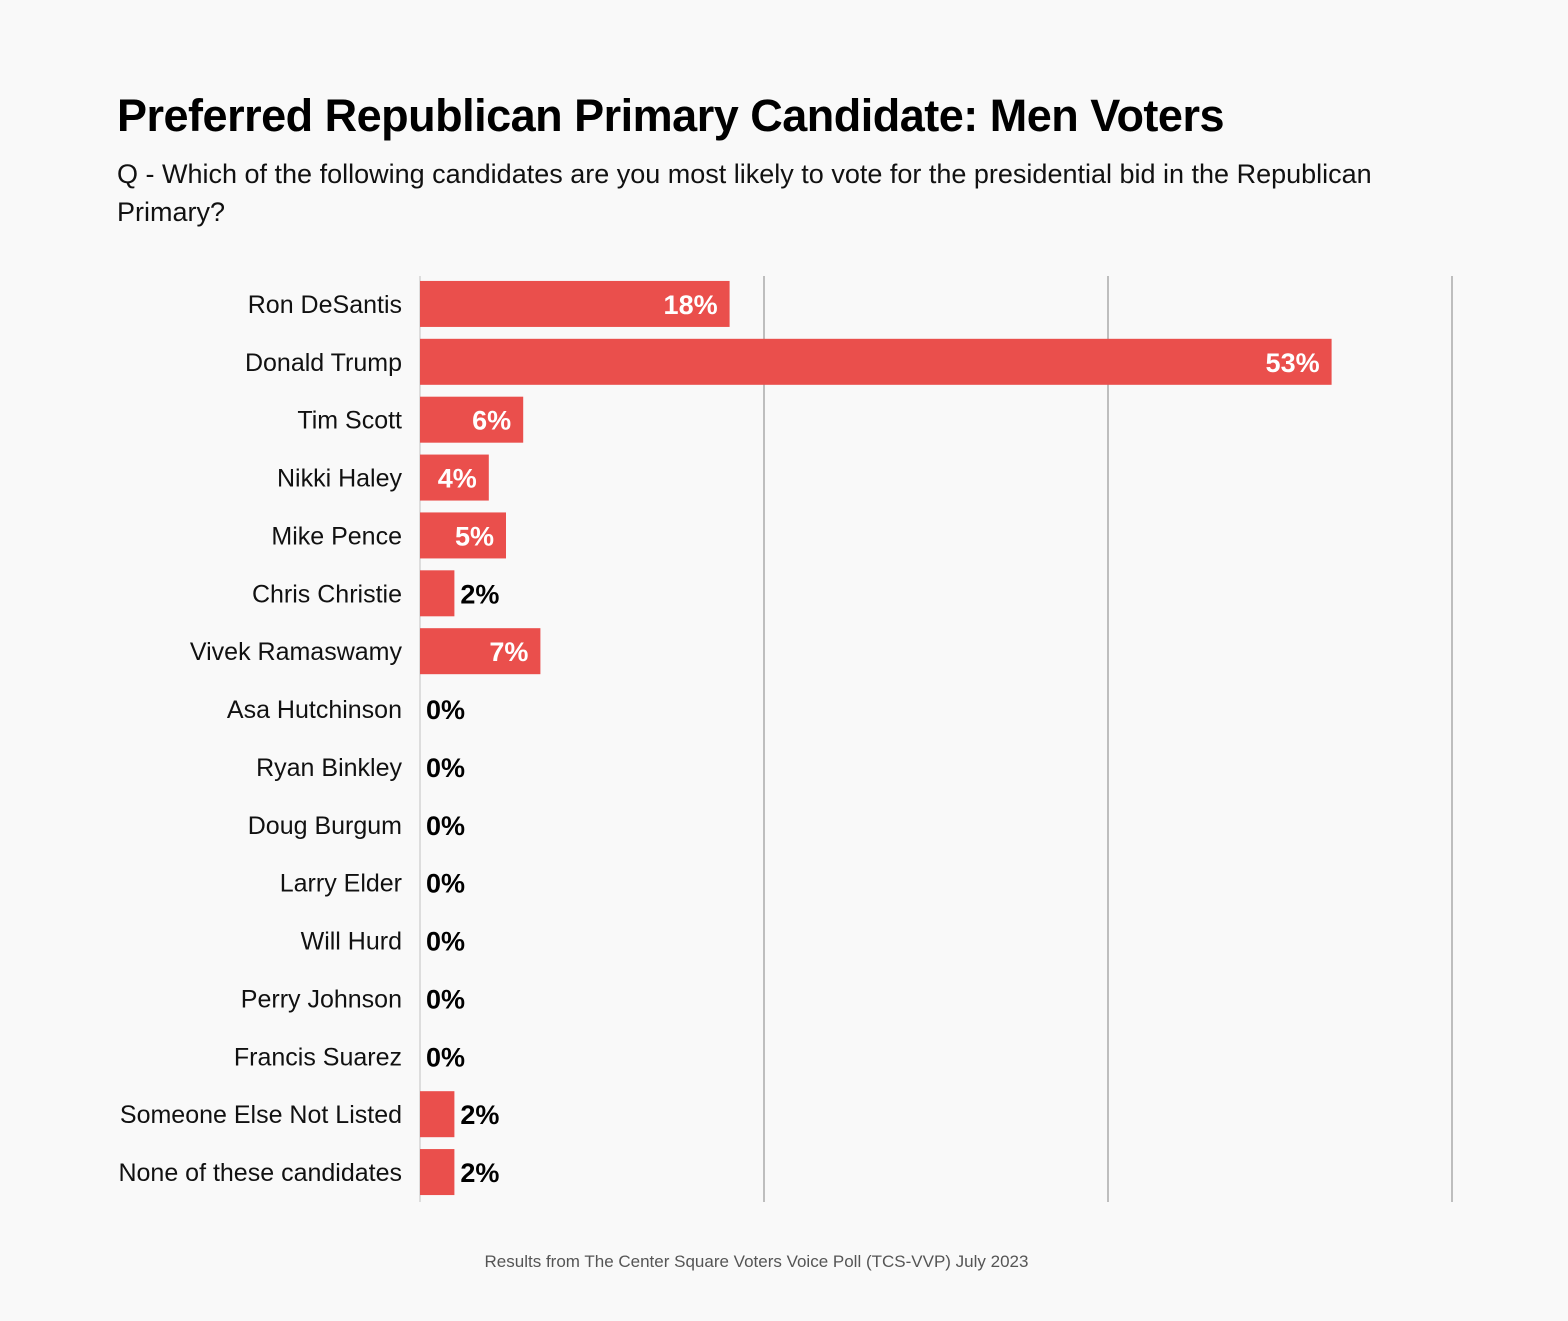 Image resolution: width=1568 pixels, height=1321 pixels. I want to click on data-label: 7%, so click(508, 652).